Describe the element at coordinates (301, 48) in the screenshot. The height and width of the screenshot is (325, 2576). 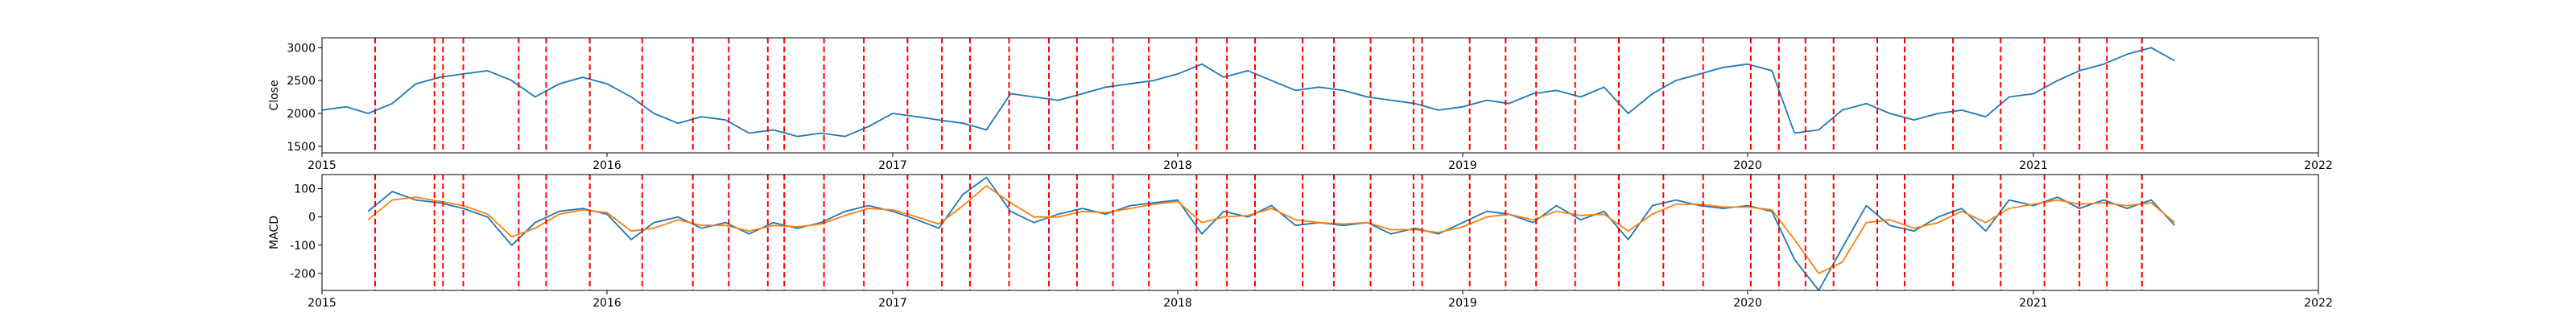
I see `y-tick-label: 3000` at that location.